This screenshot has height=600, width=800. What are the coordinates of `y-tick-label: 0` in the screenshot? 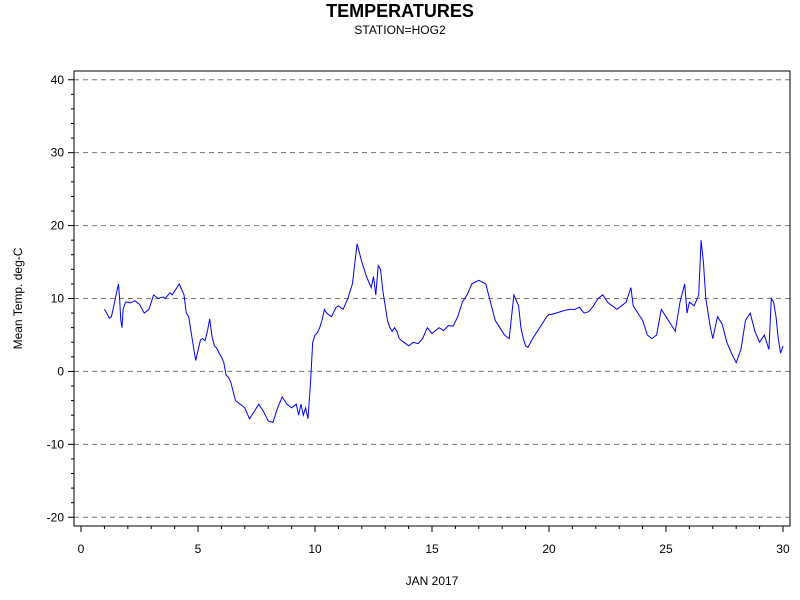 It's located at (60, 371).